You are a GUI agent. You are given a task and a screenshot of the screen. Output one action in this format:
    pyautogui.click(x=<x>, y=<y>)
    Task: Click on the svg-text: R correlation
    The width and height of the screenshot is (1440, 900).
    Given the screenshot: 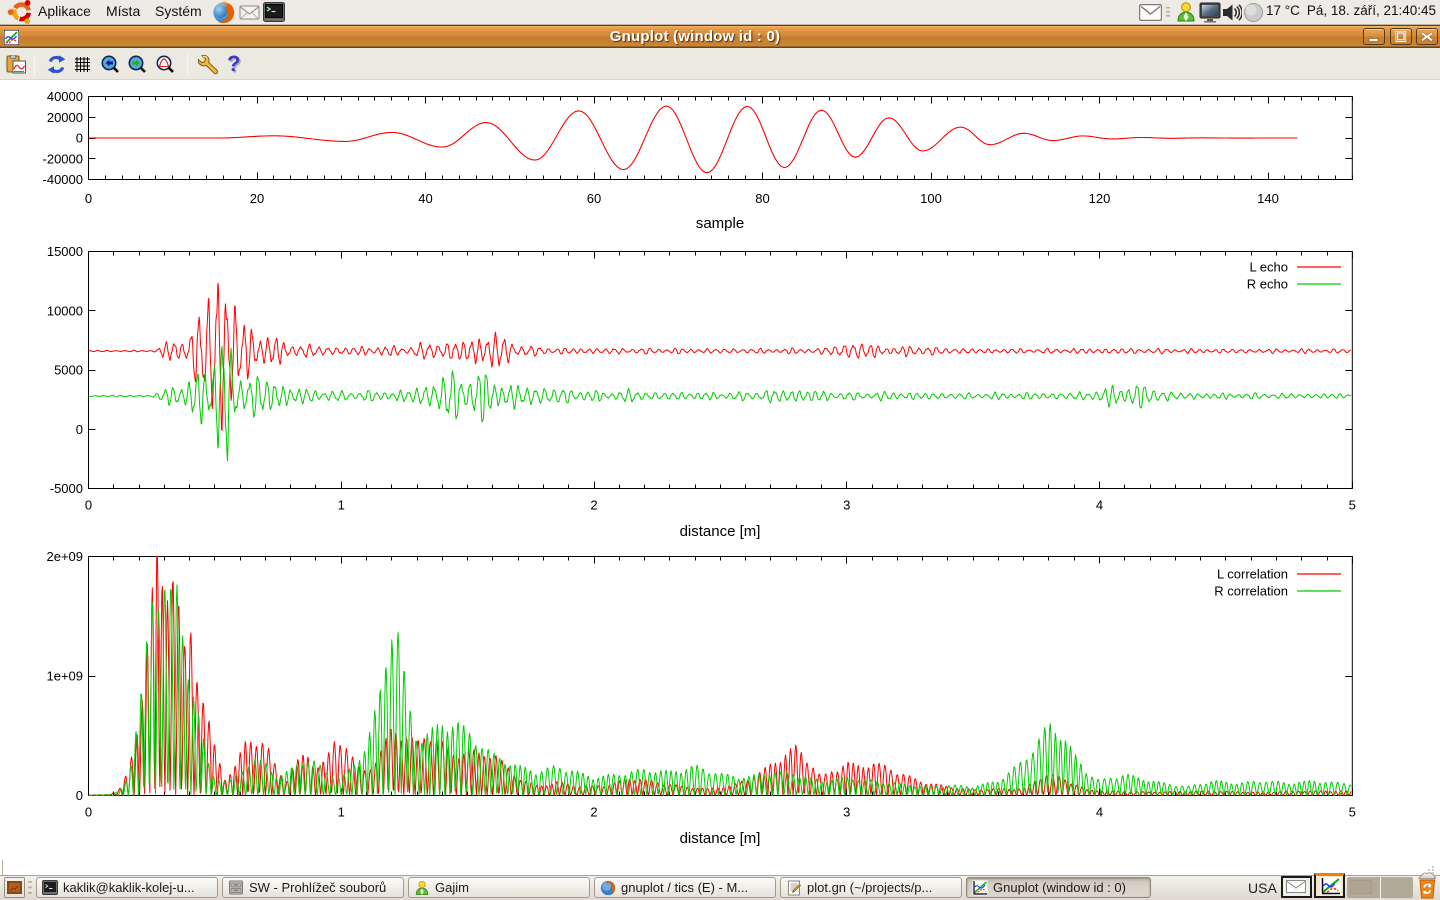 What is the action you would take?
    pyautogui.click(x=1251, y=591)
    